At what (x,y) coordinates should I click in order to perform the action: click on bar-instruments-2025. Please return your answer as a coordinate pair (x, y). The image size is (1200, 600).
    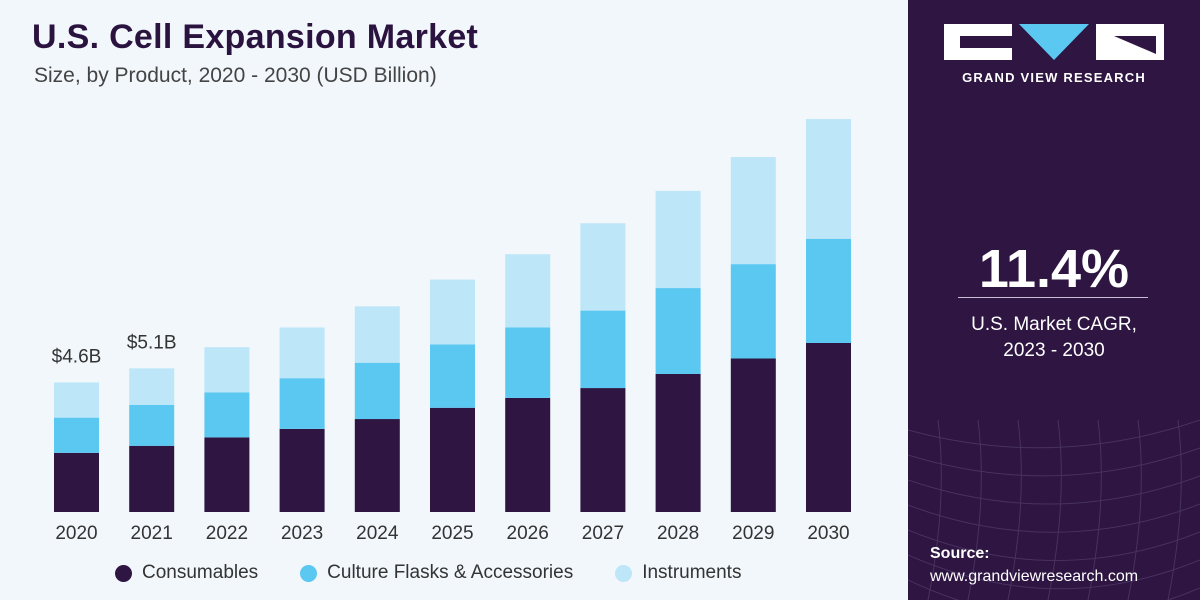
    Looking at the image, I should click on (452, 312).